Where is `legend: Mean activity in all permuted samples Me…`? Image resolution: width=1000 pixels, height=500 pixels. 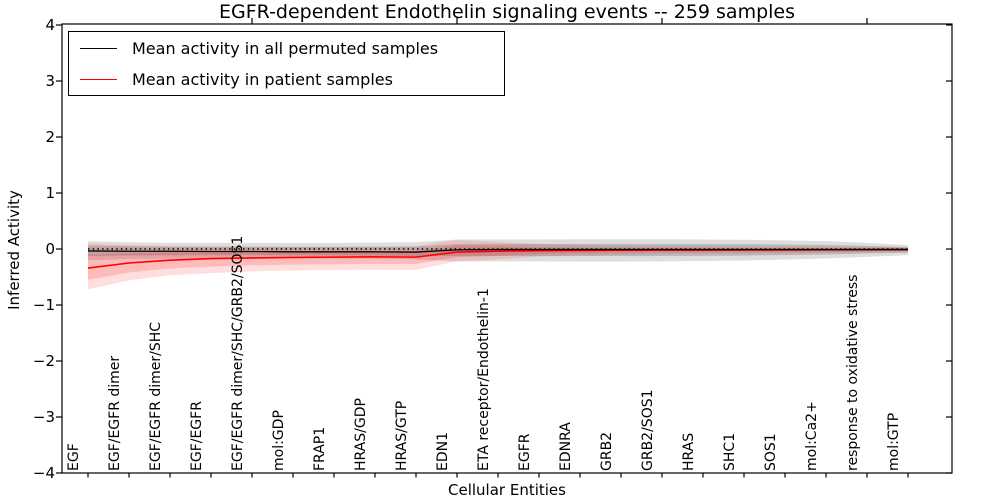 legend: Mean activity in all permuted samples Me… is located at coordinates (286, 63).